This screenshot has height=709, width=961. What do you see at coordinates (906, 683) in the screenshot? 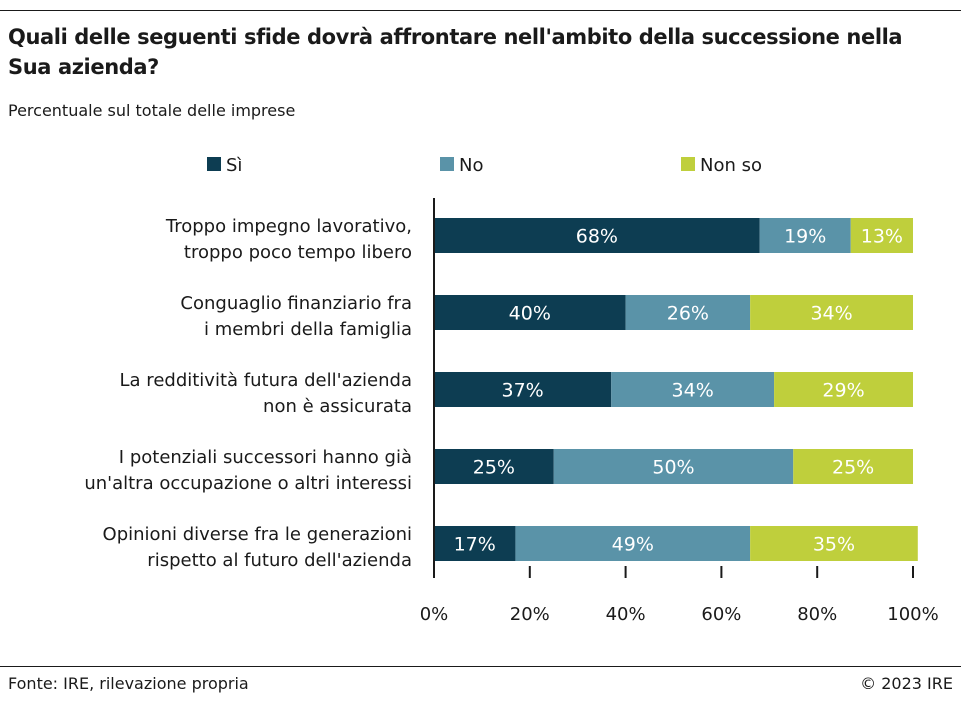
I see `footer-copyright: © 2023 IRE` at bounding box center [906, 683].